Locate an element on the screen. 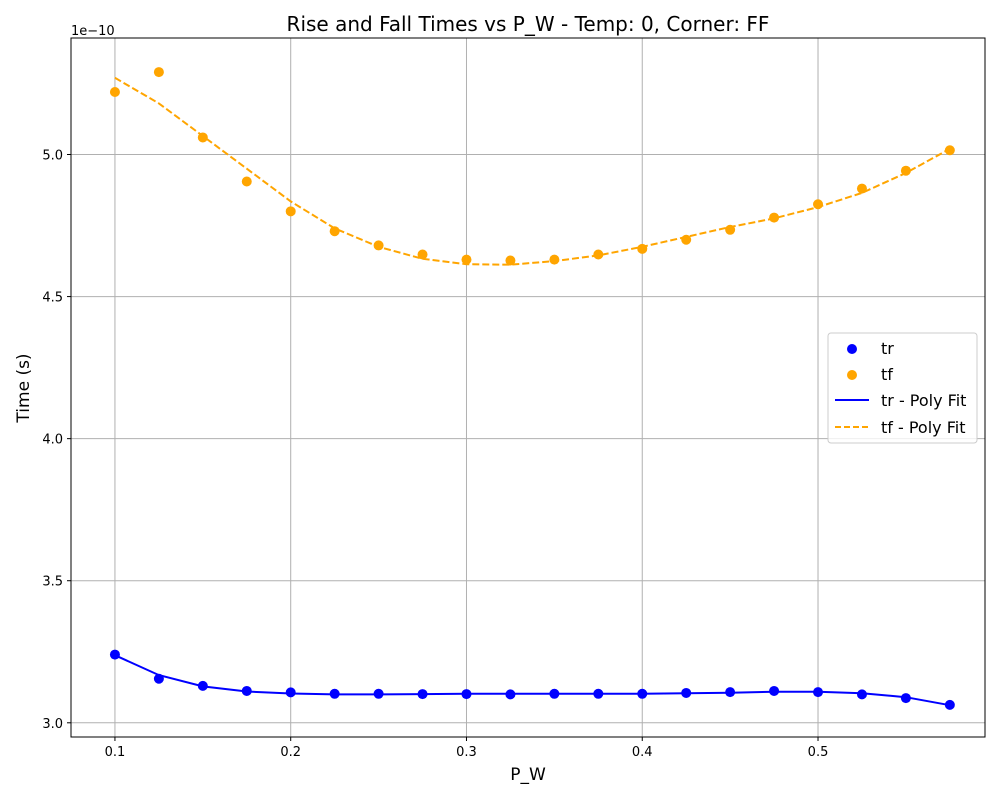 Image resolution: width=1000 pixels, height=800 pixels. legend-marker-tf is located at coordinates (852, 375).